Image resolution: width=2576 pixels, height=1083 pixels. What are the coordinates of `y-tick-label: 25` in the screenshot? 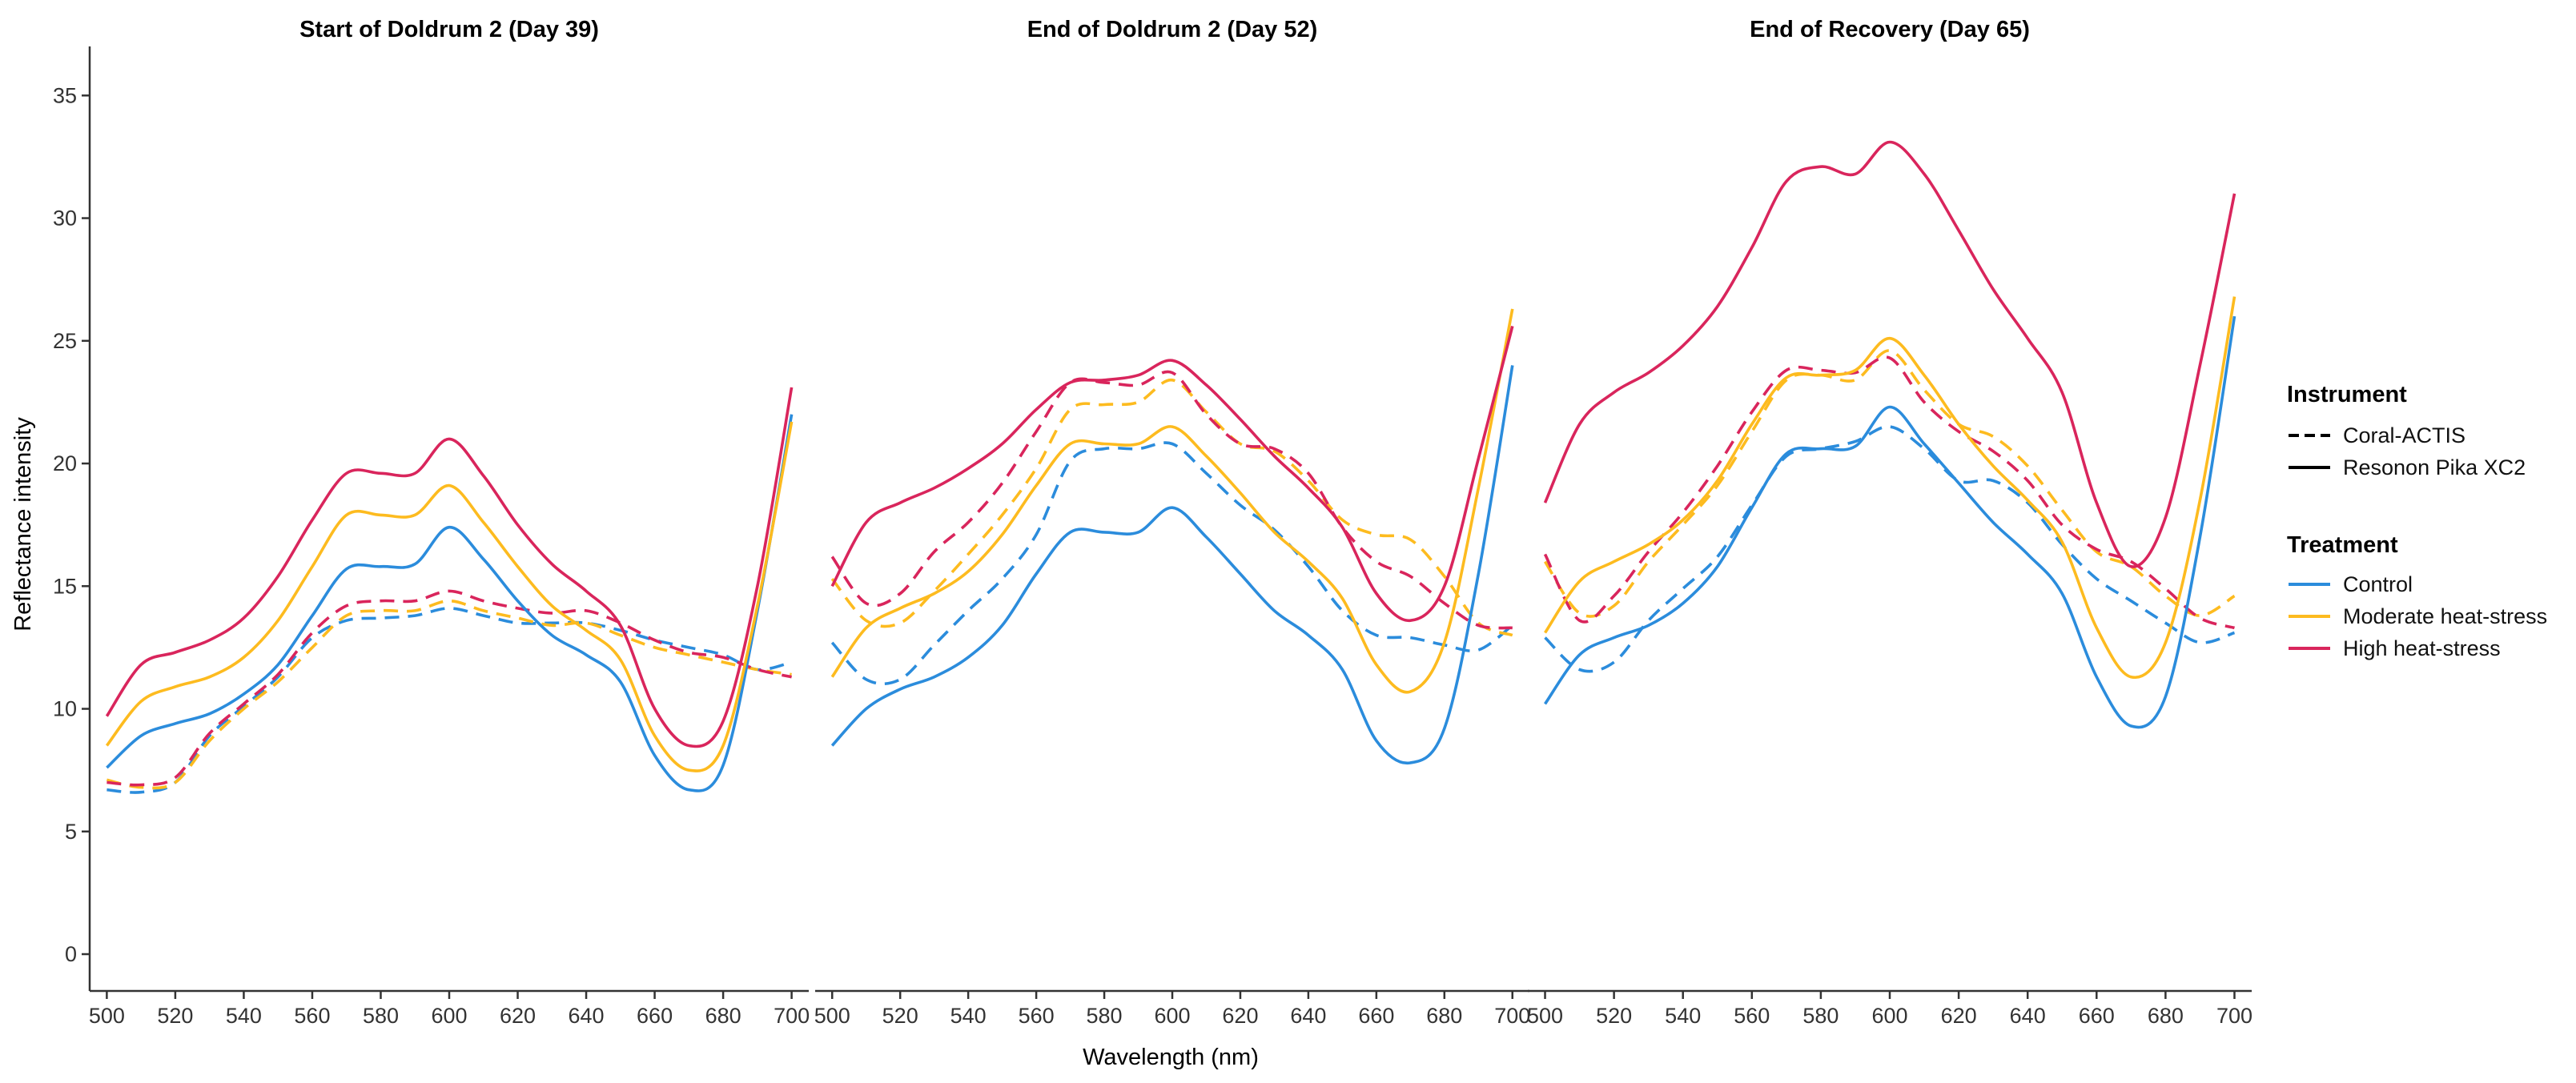 It's located at (65, 341).